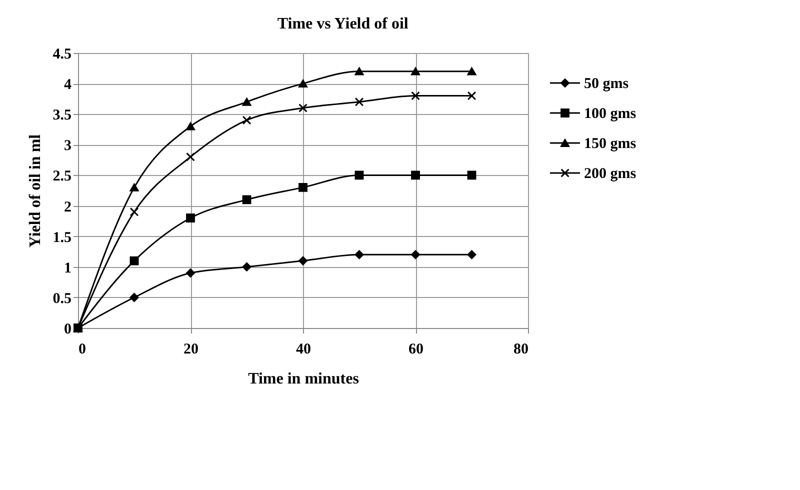 Image resolution: width=800 pixels, height=490 pixels. Describe the element at coordinates (62, 298) in the screenshot. I see `y-tick-label: 0.5` at that location.